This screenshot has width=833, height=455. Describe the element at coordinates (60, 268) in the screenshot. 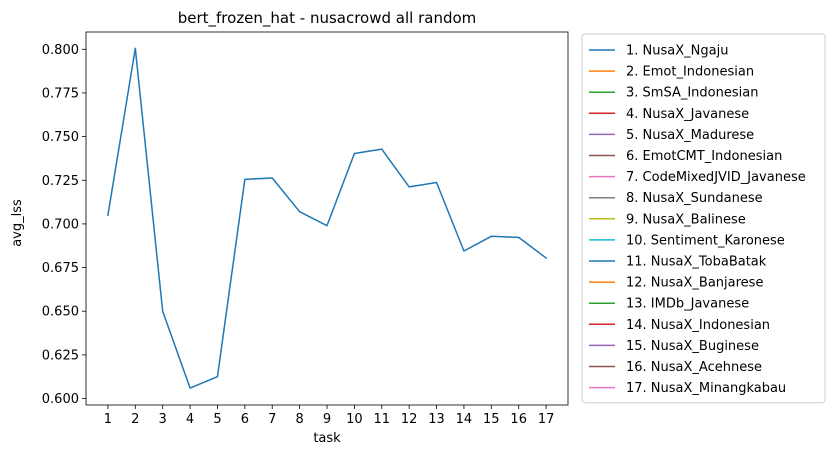

I see `y-tick-label: 0.675` at that location.